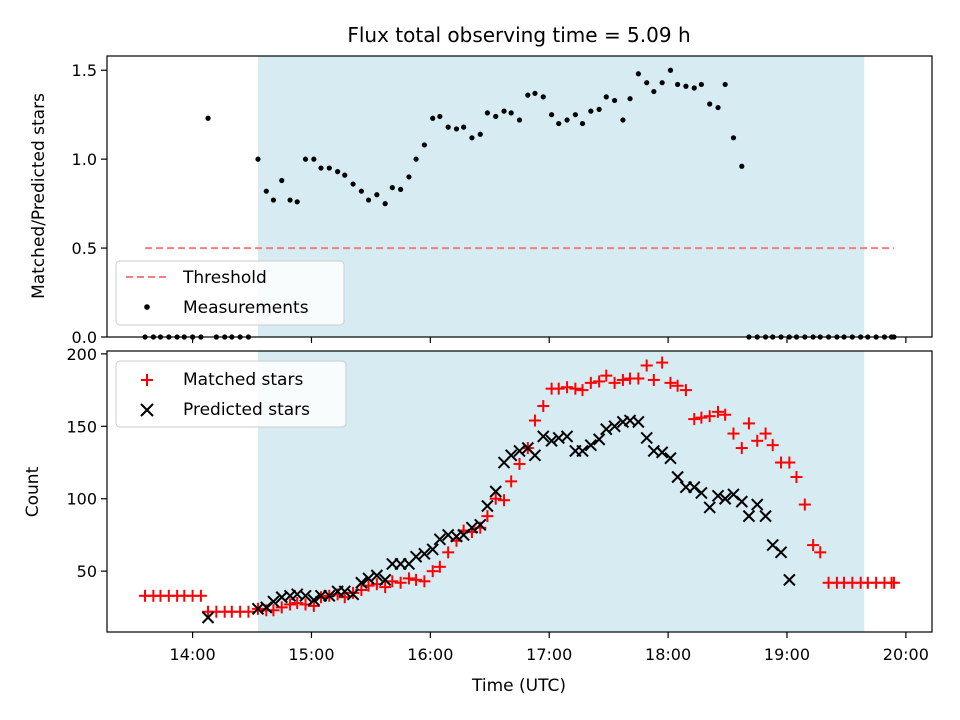  I want to click on bottom-x-ticks: 14:00 15:00 16:00 17:00 18:00 19:00 20:00, so click(549, 648).